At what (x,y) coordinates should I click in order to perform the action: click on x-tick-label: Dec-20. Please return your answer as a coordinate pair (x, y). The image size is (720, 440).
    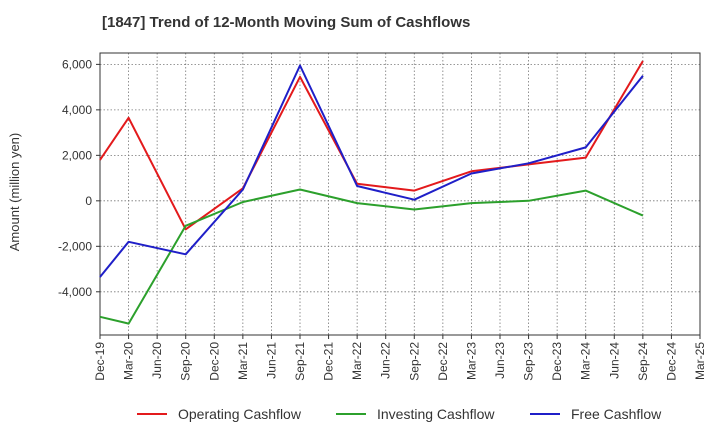
    Looking at the image, I should click on (214, 361).